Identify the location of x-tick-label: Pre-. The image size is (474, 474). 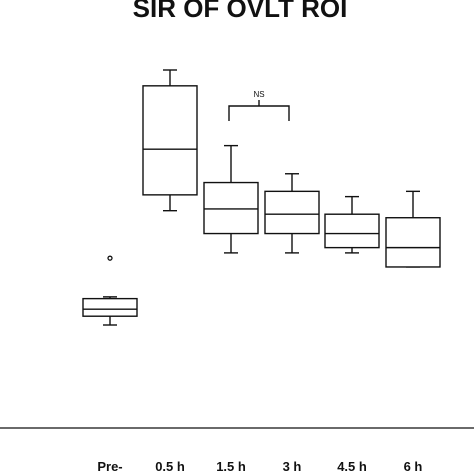
(109, 466).